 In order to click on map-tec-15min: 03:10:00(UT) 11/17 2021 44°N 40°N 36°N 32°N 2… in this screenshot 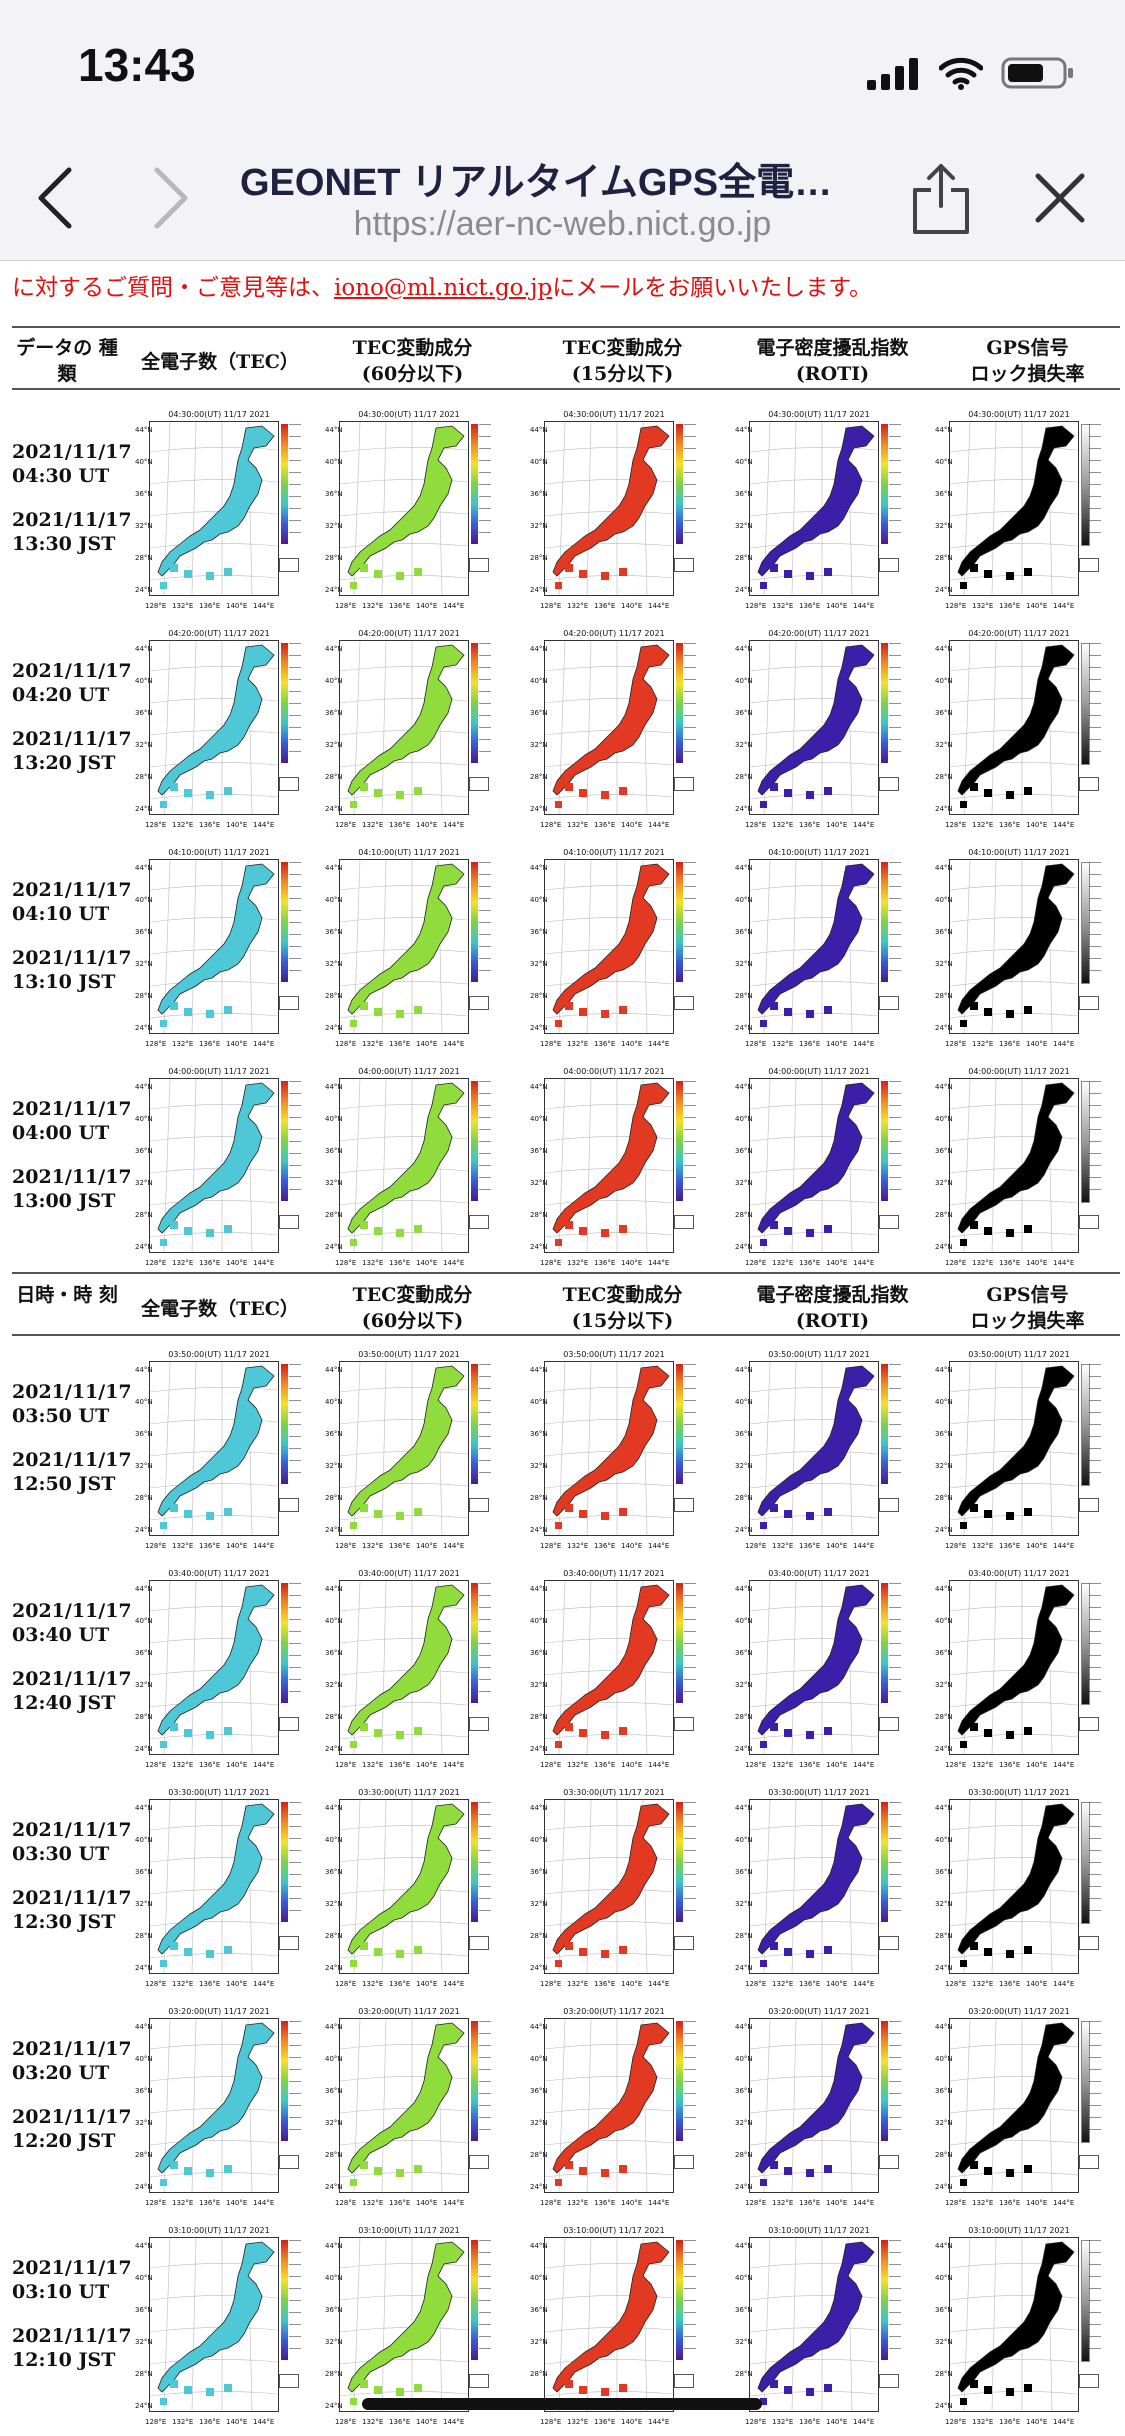, I will do `click(614, 2326)`.